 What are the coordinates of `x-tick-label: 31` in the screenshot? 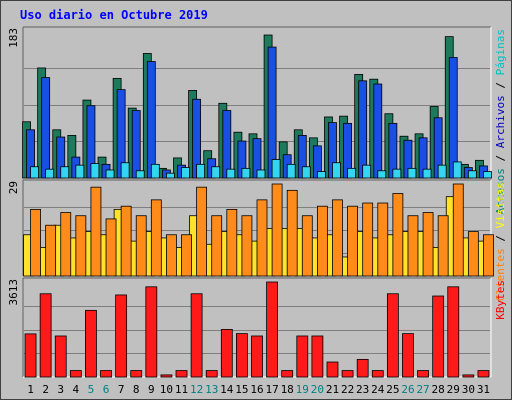 It's located at (483, 389).